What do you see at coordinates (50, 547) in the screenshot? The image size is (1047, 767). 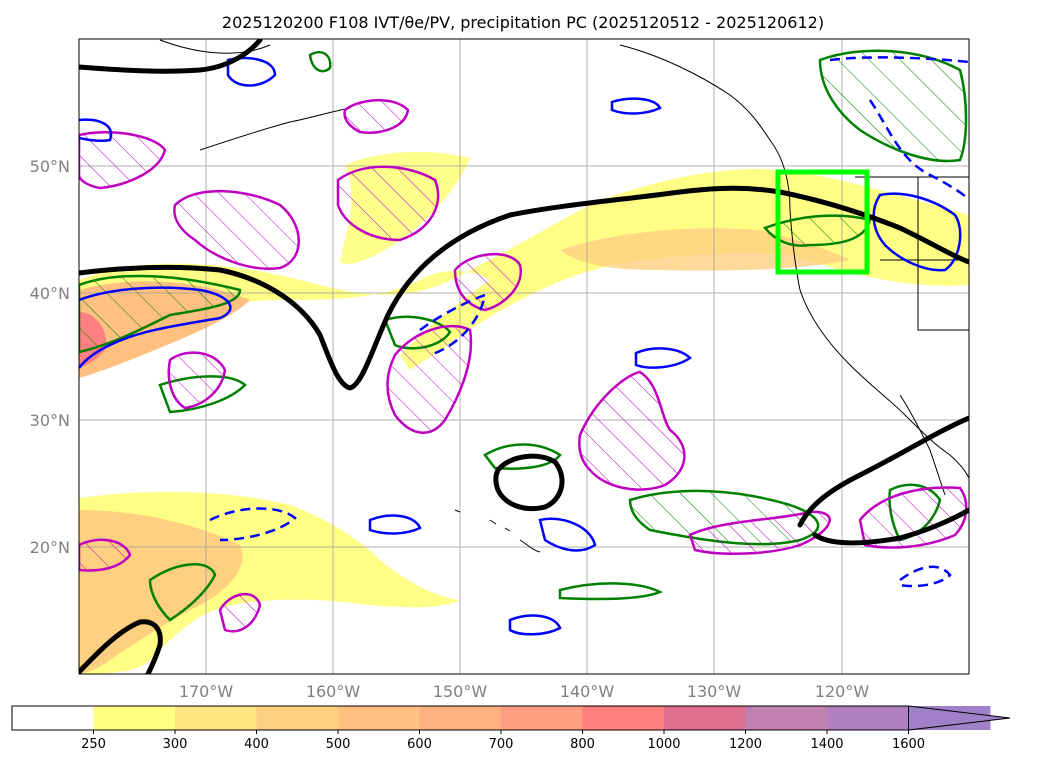 I see `lat-tick-label: 20°N` at bounding box center [50, 547].